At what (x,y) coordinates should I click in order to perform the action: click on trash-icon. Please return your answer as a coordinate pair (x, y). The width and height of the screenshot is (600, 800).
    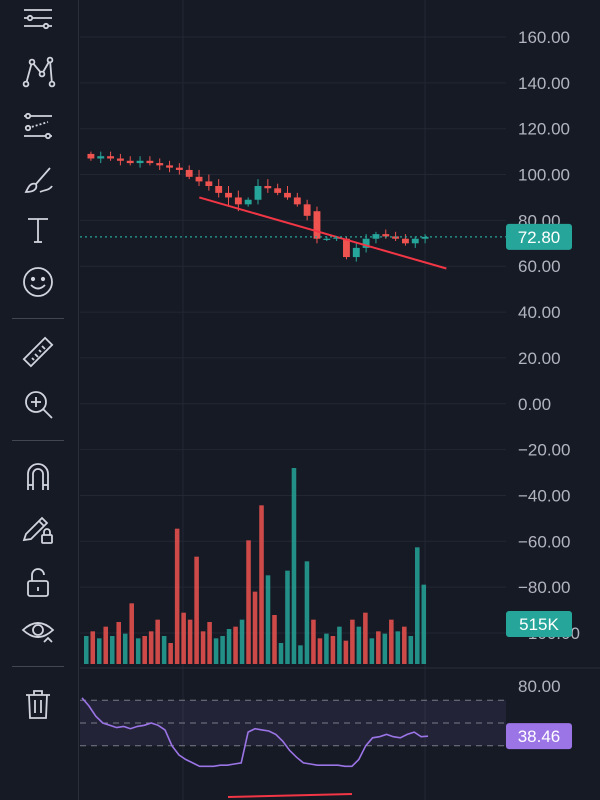
    Looking at the image, I should click on (38, 704).